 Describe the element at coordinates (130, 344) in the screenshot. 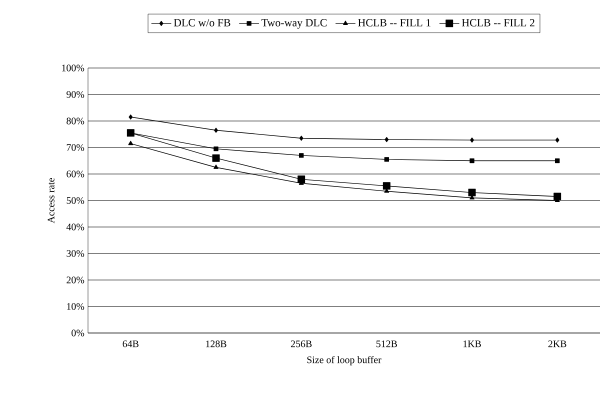

I see `x-tick-label: 64B` at that location.